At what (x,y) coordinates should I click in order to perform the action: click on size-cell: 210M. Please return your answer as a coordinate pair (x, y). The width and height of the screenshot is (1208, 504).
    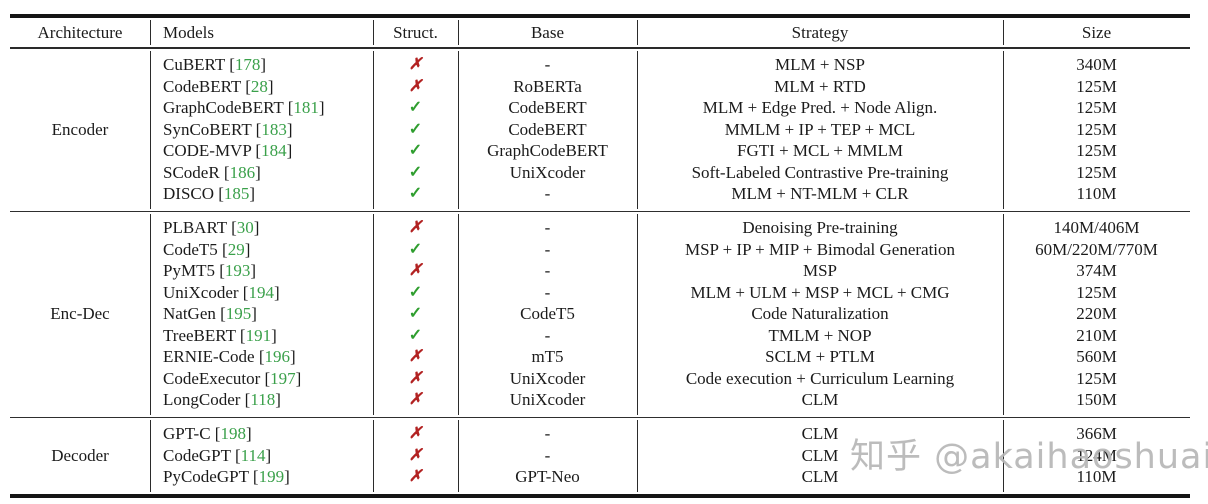
    Looking at the image, I should click on (1096, 335).